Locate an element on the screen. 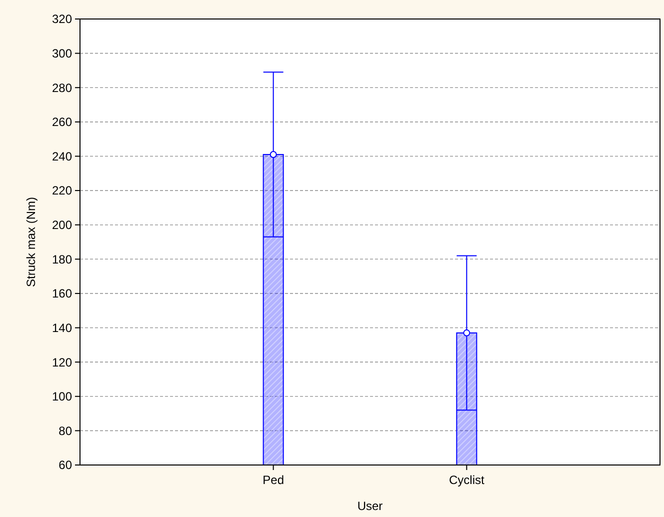 This screenshot has width=664, height=517. y-tick-label: 240 is located at coordinates (62, 156).